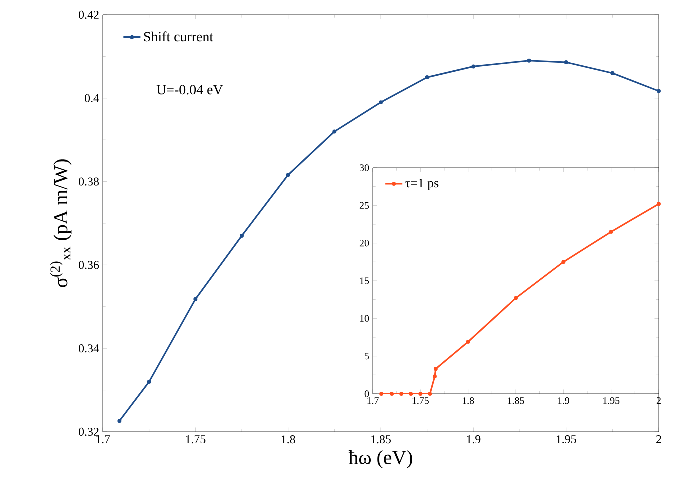 This screenshot has width=683, height=496. What do you see at coordinates (179, 37) in the screenshot?
I see `legend-label: Shift current` at bounding box center [179, 37].